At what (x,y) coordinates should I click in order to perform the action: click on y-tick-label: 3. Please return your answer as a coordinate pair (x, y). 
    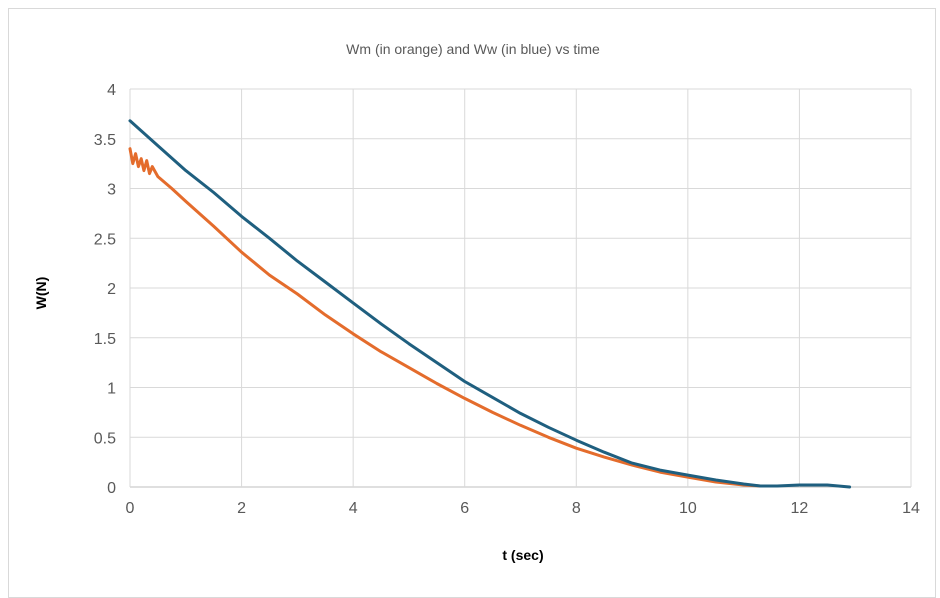
    Looking at the image, I should click on (111, 190).